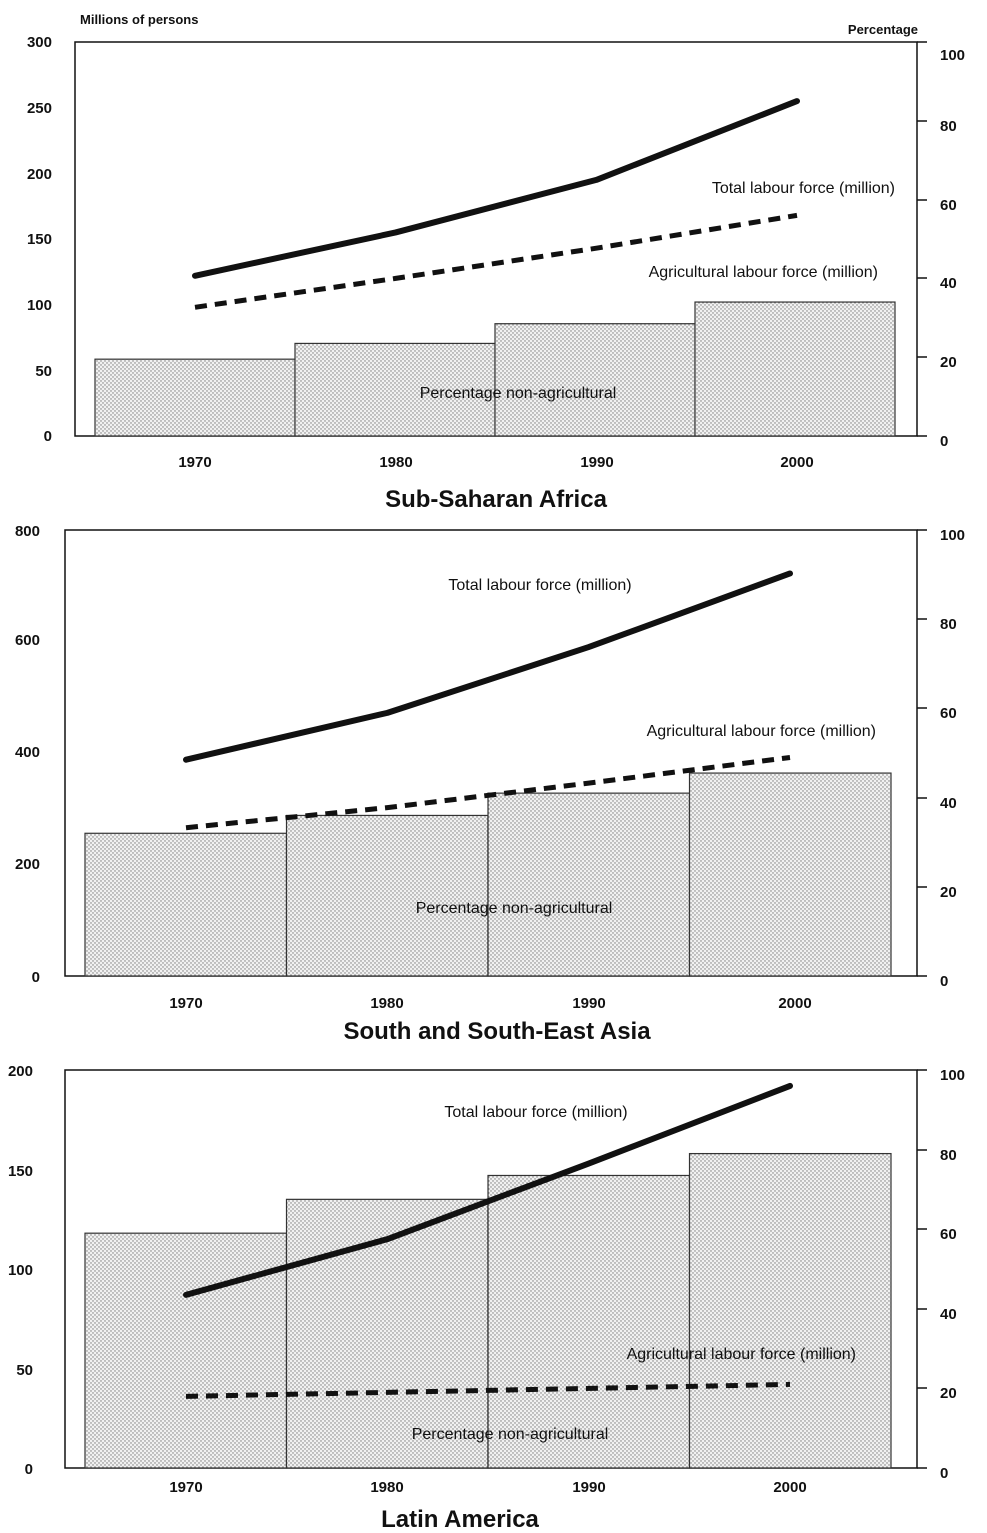  I want to click on y-axis-title-left: Millions of persons, so click(139, 19).